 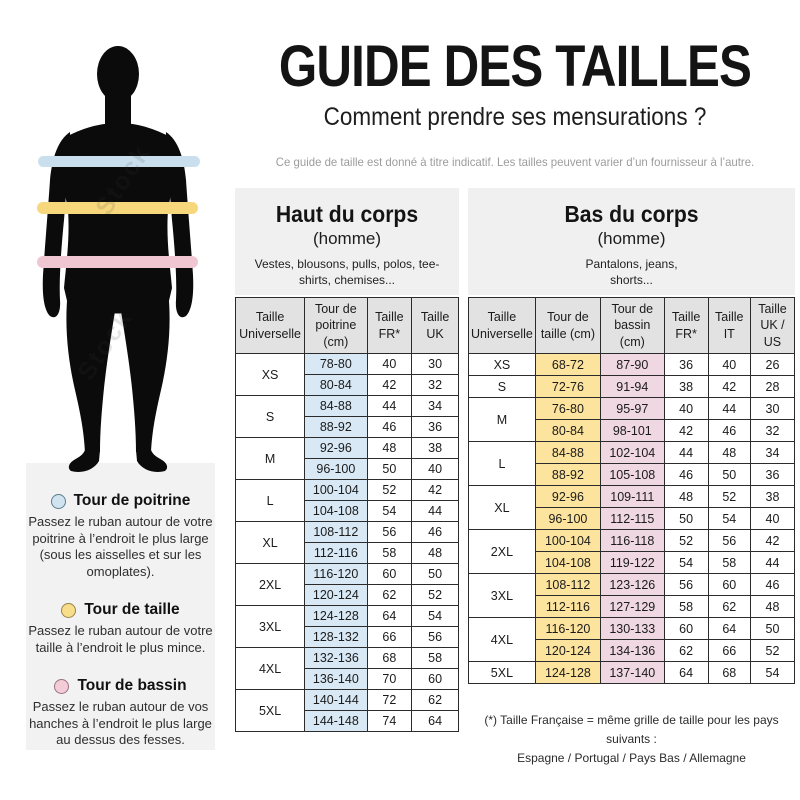 What do you see at coordinates (632, 364) in the screenshot?
I see `value-cell: 87-90` at bounding box center [632, 364].